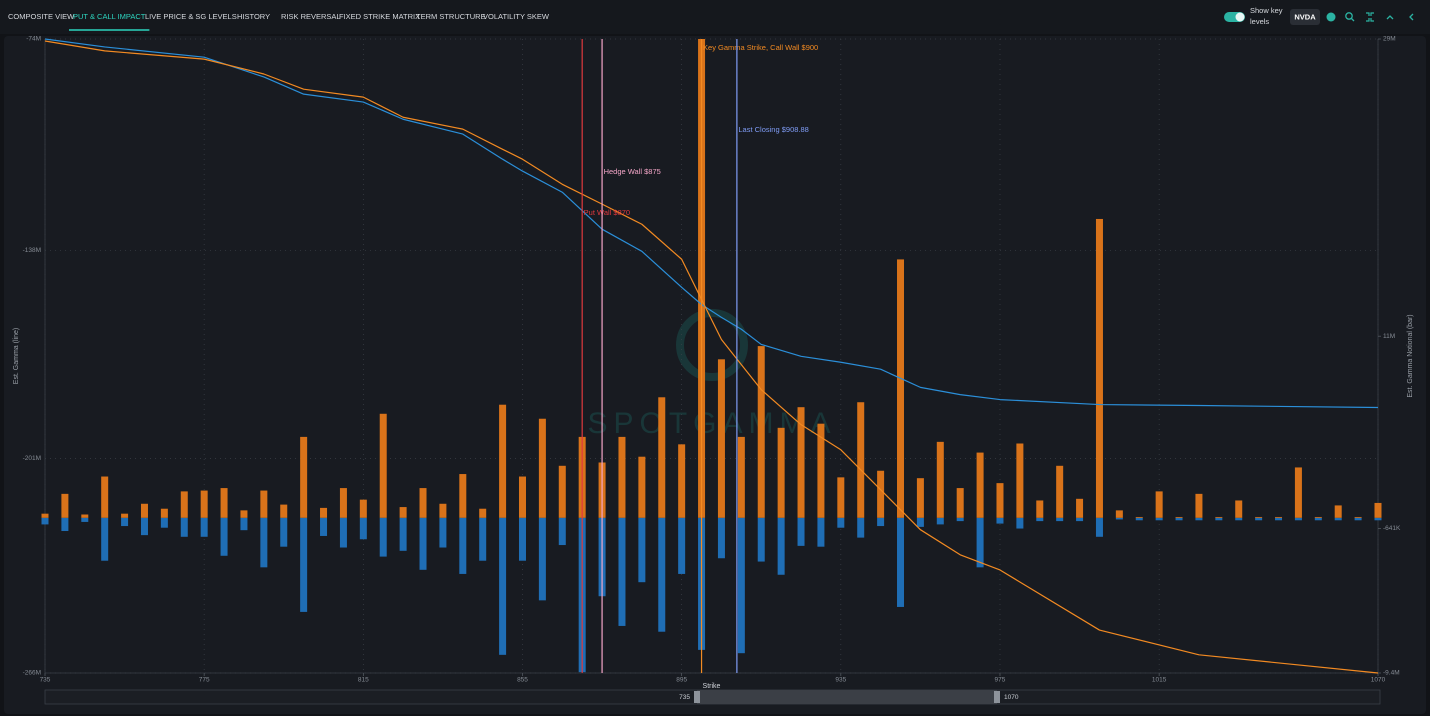 This screenshot has height=716, width=1430. I want to click on info-icon, so click(1331, 17).